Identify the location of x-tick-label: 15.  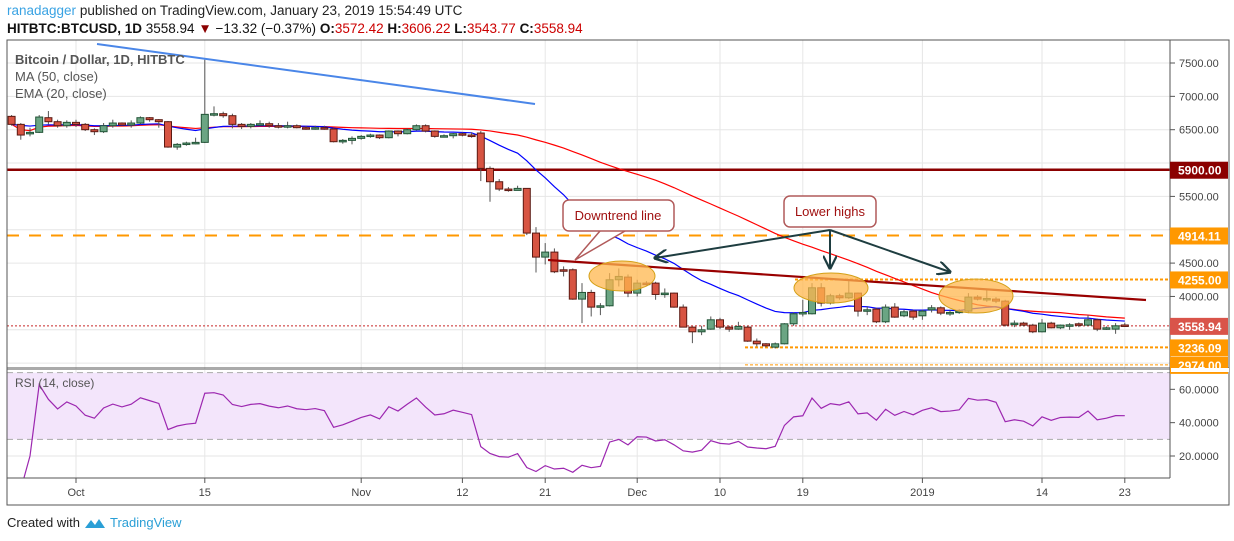
(205, 493).